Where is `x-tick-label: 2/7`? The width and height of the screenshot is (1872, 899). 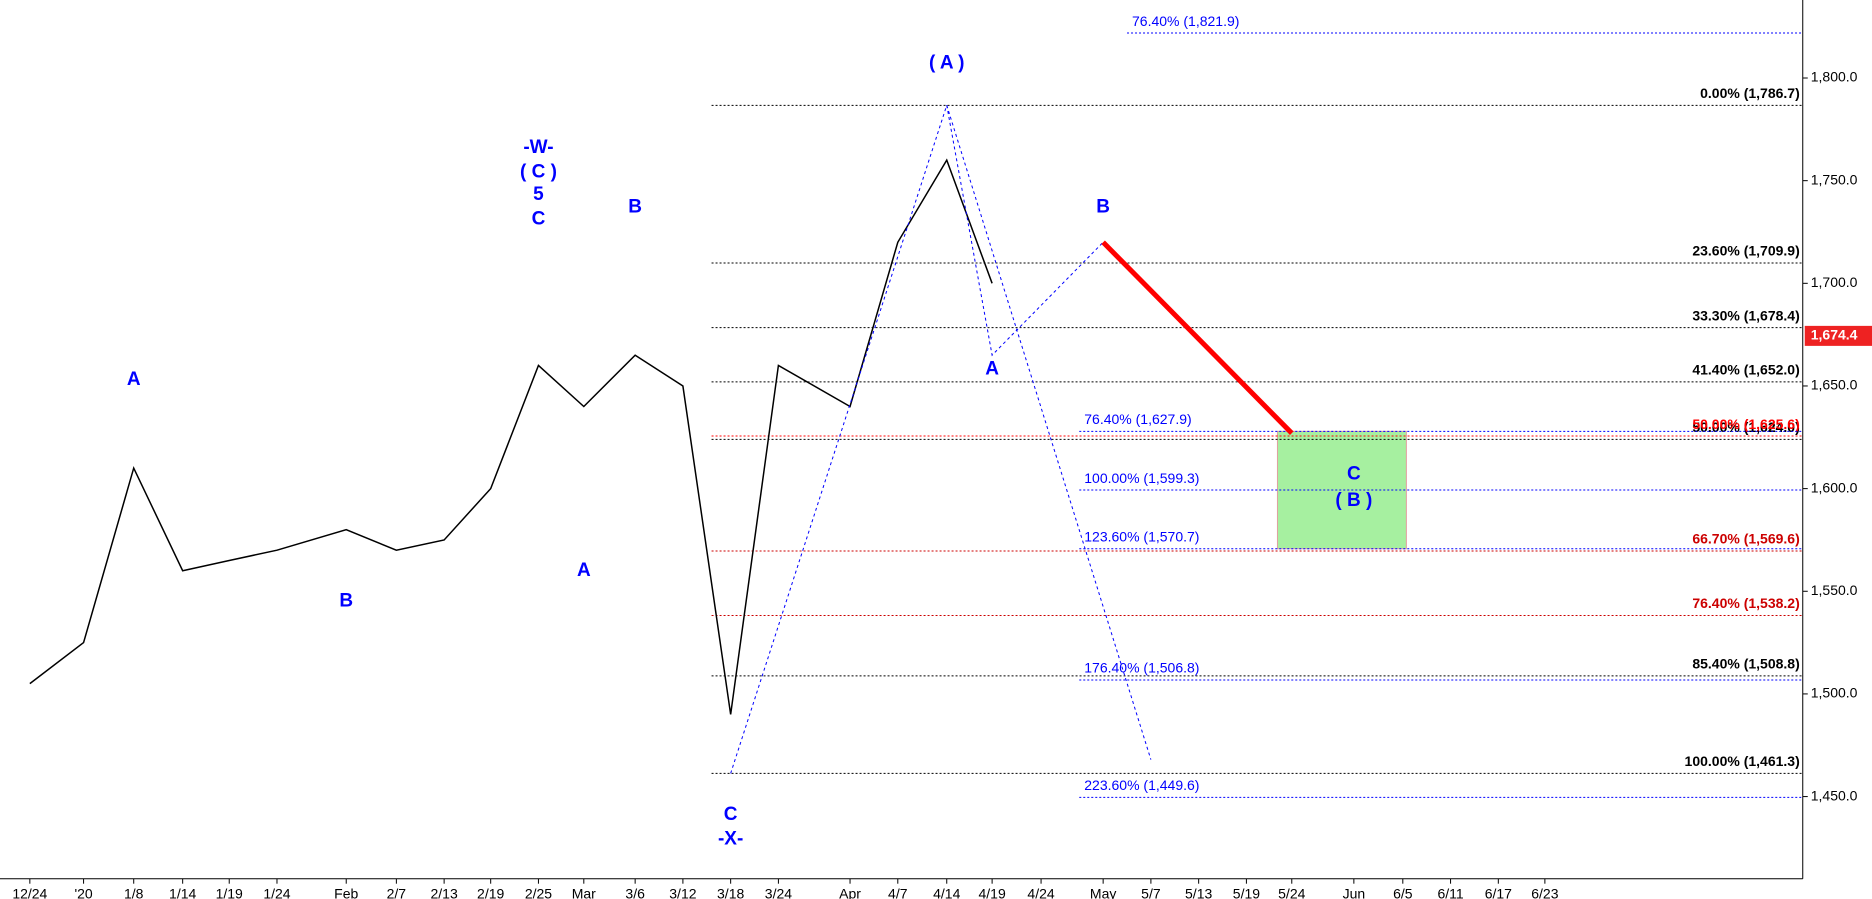
x-tick-label: 2/7 is located at coordinates (397, 892).